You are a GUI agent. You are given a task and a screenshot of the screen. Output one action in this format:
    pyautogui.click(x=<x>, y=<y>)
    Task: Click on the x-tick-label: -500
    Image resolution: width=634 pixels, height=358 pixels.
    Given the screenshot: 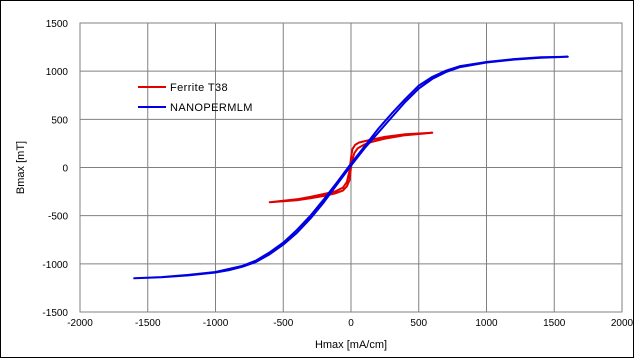 What is the action you would take?
    pyautogui.click(x=283, y=323)
    